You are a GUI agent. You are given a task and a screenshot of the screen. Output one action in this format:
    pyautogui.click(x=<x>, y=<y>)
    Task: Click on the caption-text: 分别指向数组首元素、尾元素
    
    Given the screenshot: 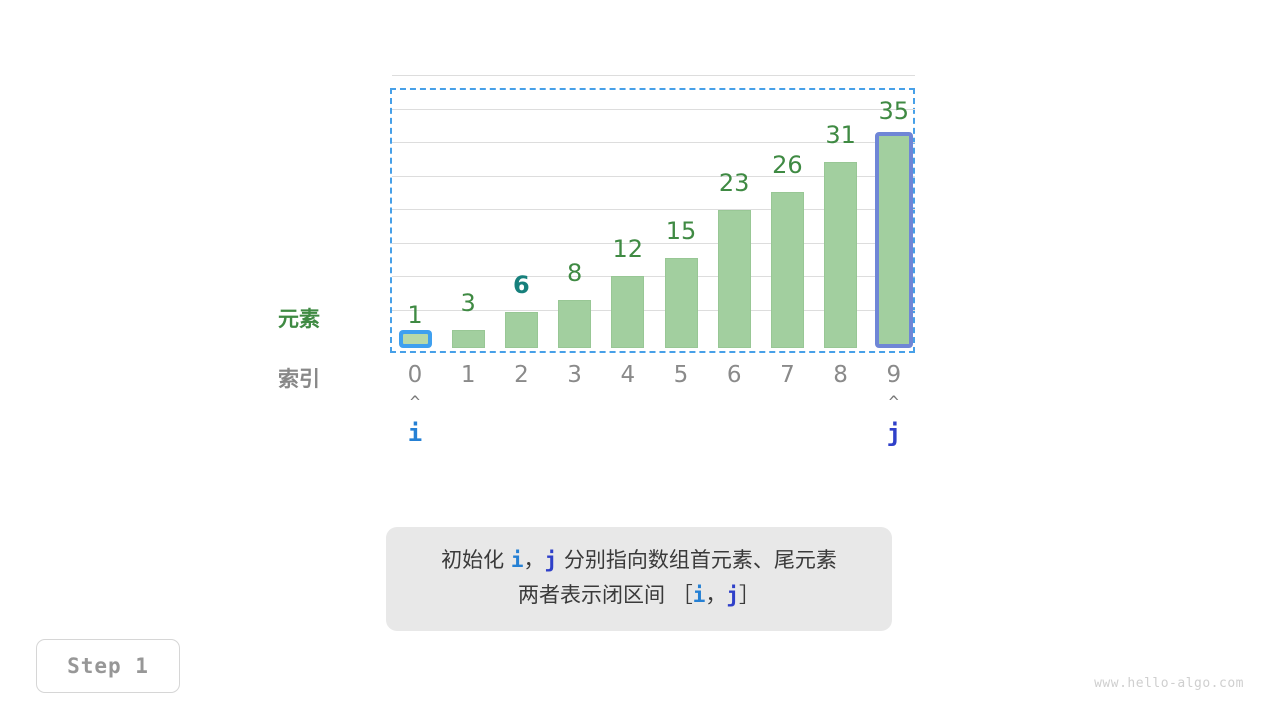 What is the action you would take?
    pyautogui.click(x=700, y=560)
    